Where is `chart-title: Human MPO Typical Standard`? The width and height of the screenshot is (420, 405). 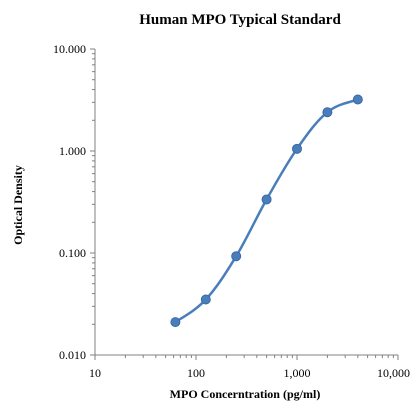 chart-title: Human MPO Typical Standard is located at coordinates (240, 20).